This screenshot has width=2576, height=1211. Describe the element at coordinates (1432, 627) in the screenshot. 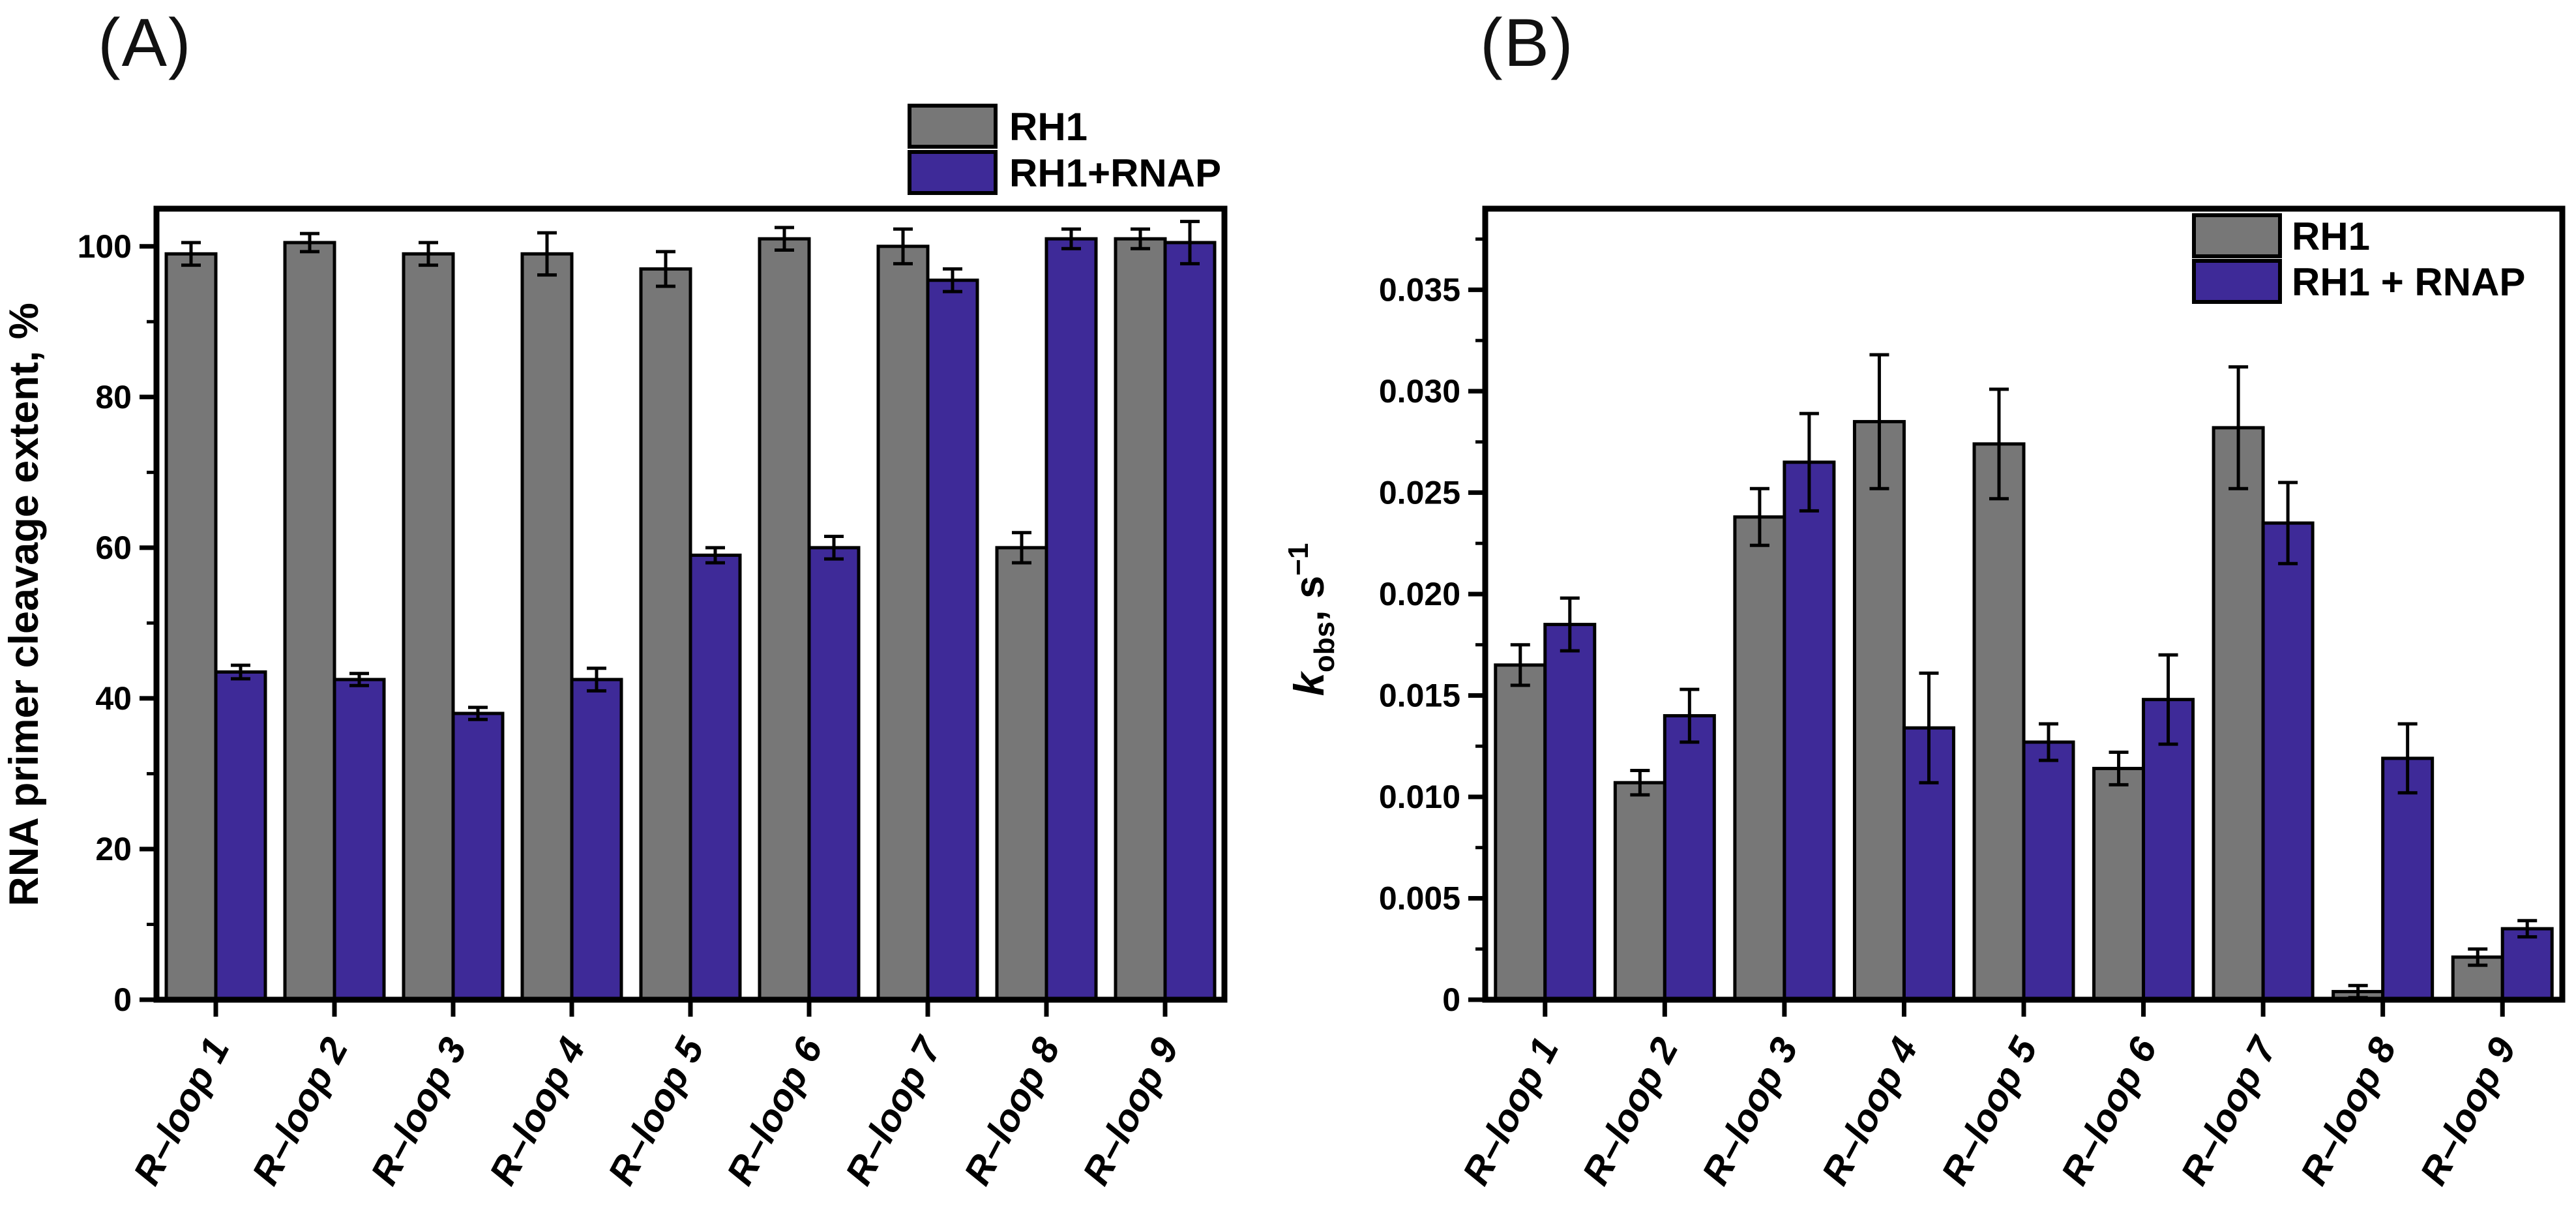

I see `y-axis-B: 0 0.005 0.010 0.015 0.020 0.025 0.030 0.035` at that location.